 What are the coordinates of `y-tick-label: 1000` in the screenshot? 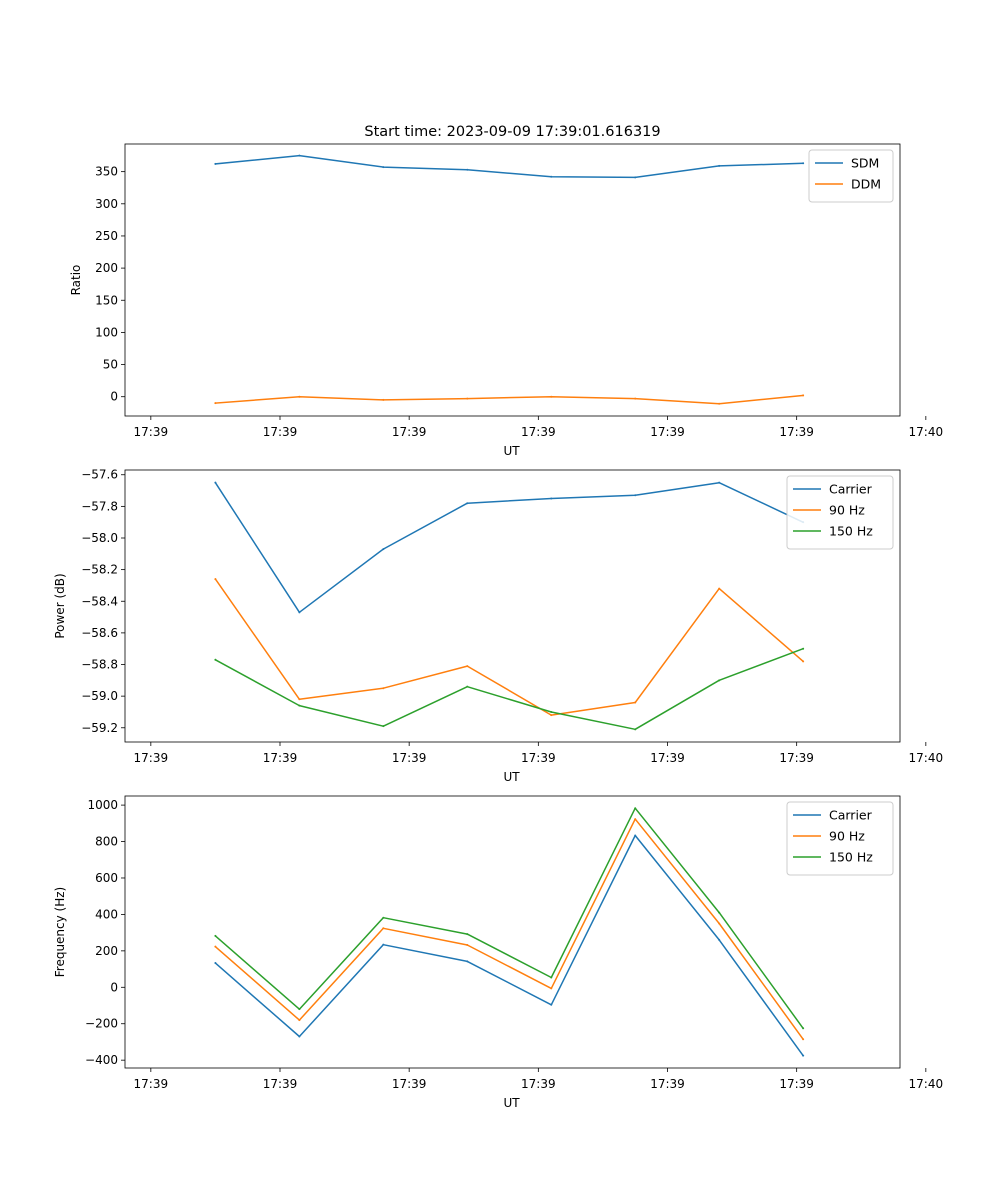 It's located at (102, 805).